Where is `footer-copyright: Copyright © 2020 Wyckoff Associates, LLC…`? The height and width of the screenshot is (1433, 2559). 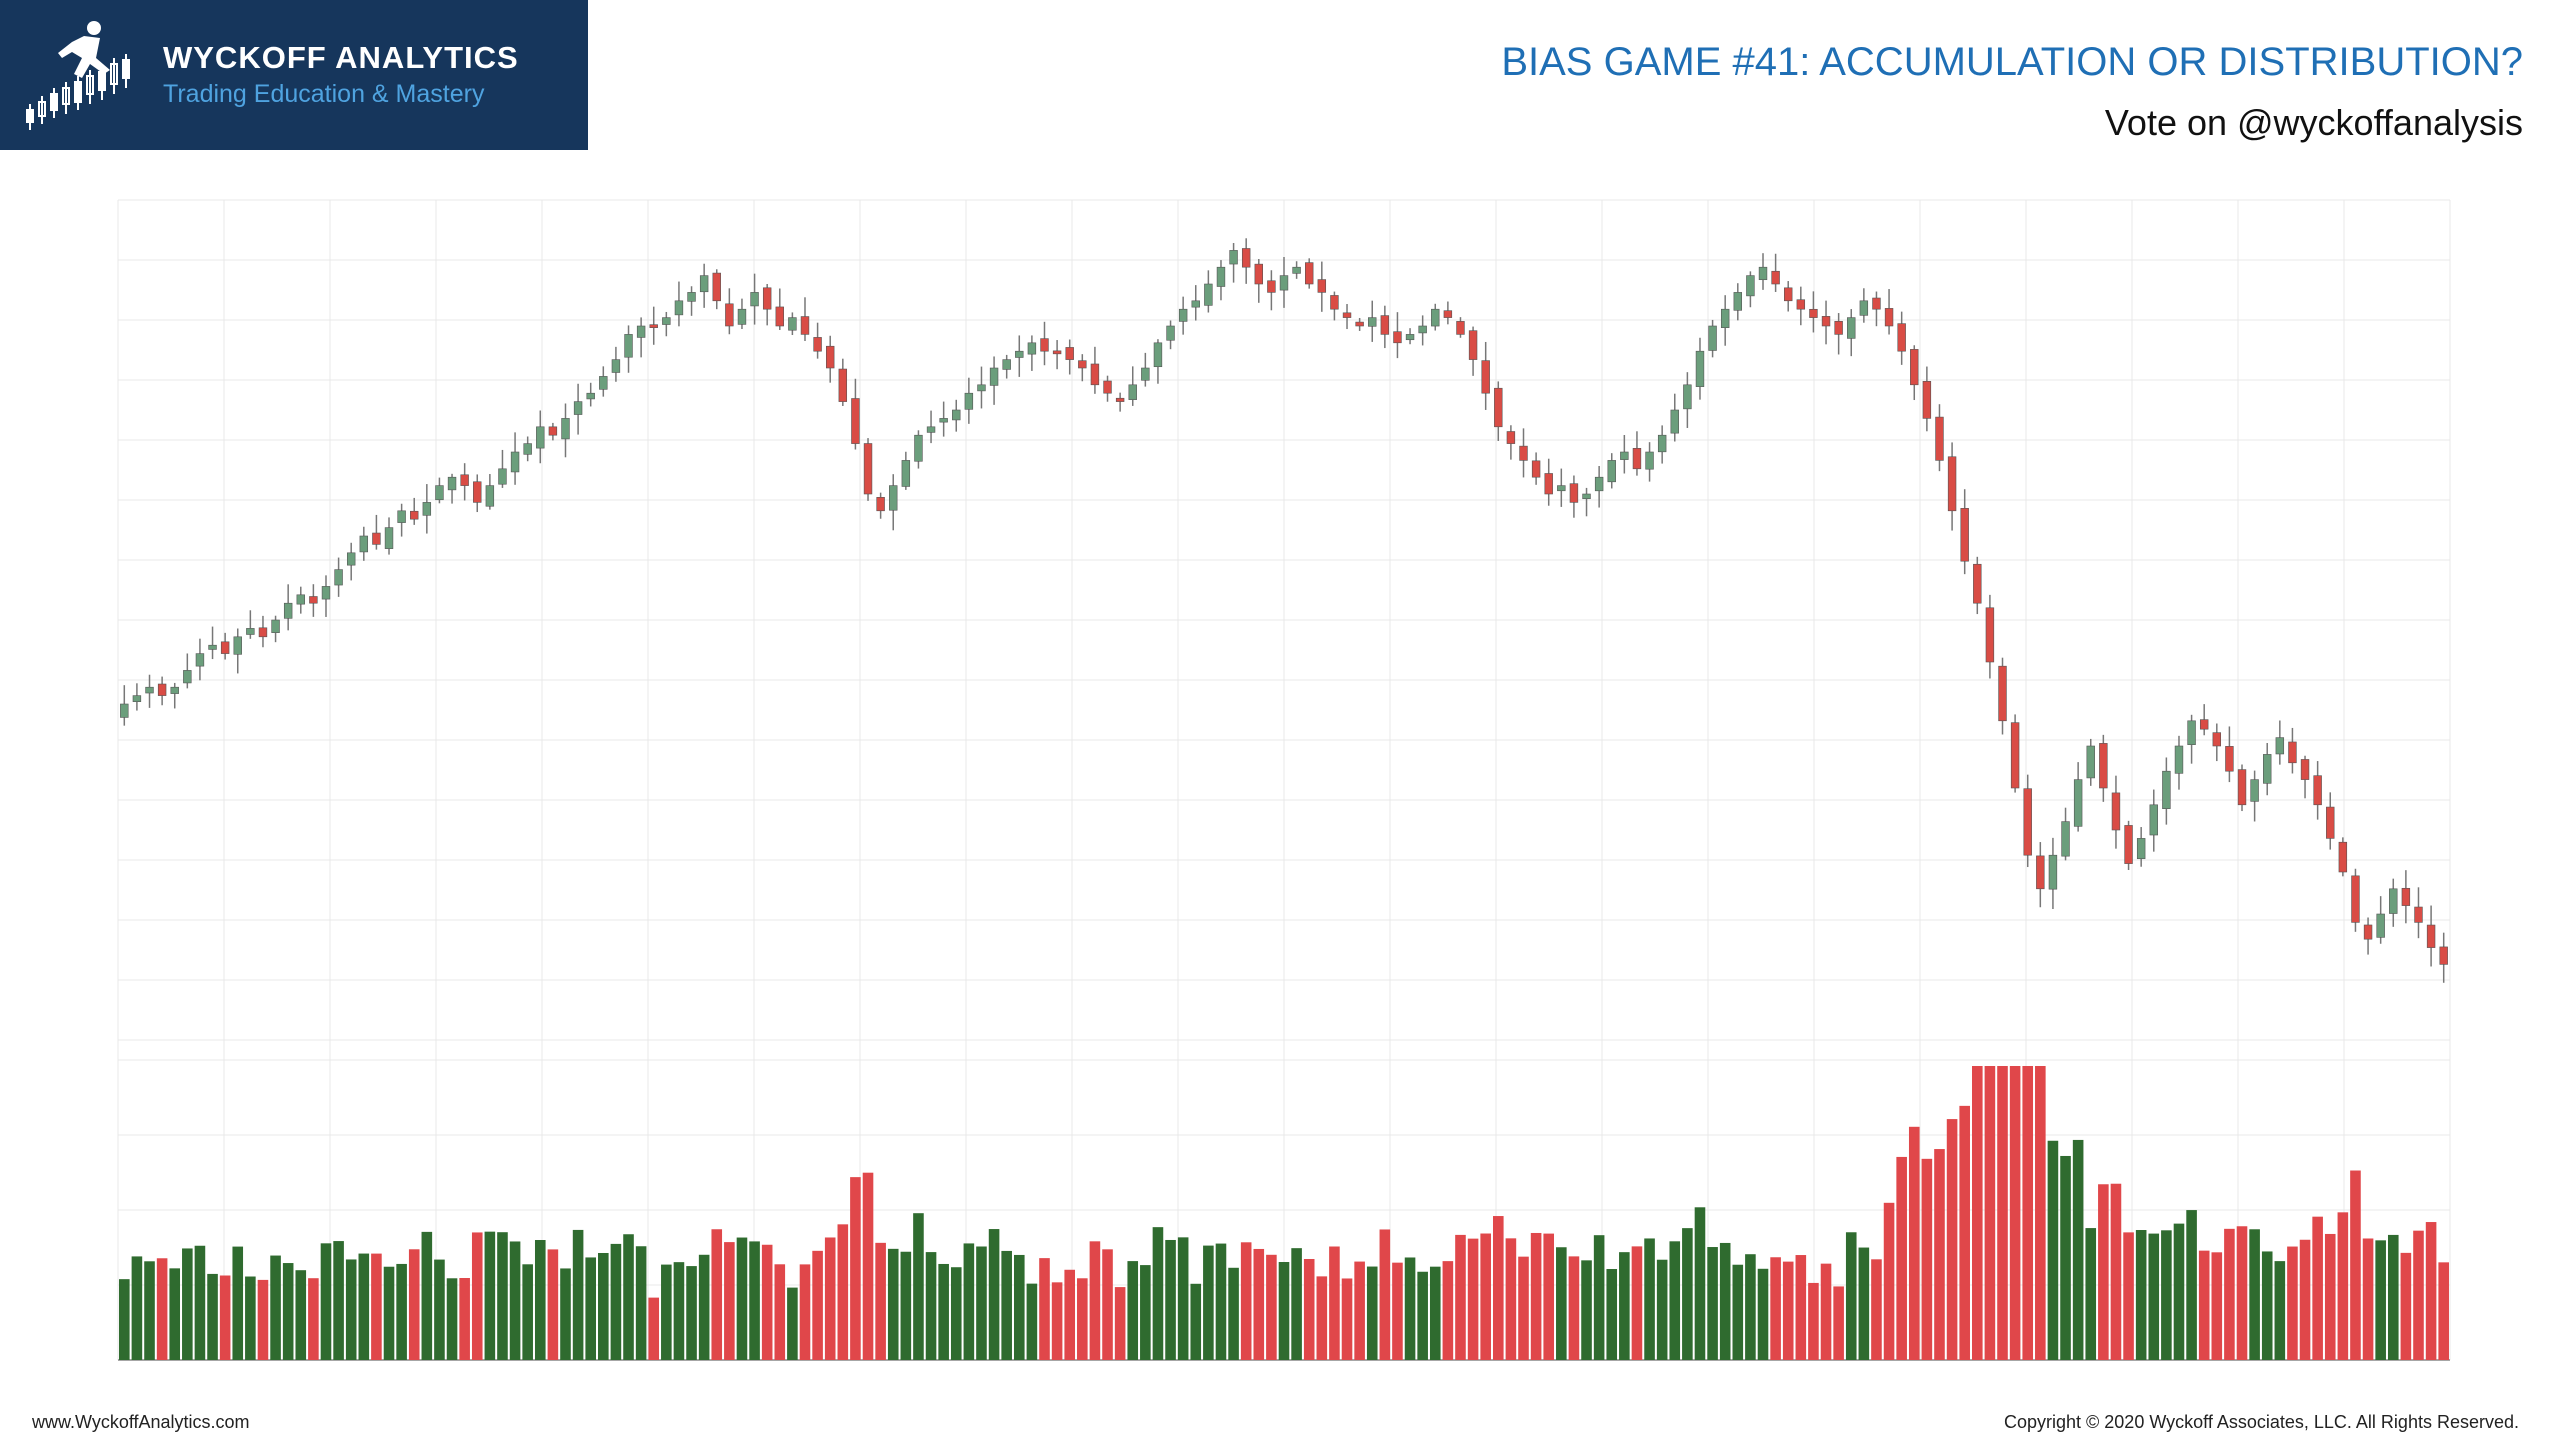 footer-copyright: Copyright © 2020 Wyckoff Associates, LLC… is located at coordinates (2261, 1422).